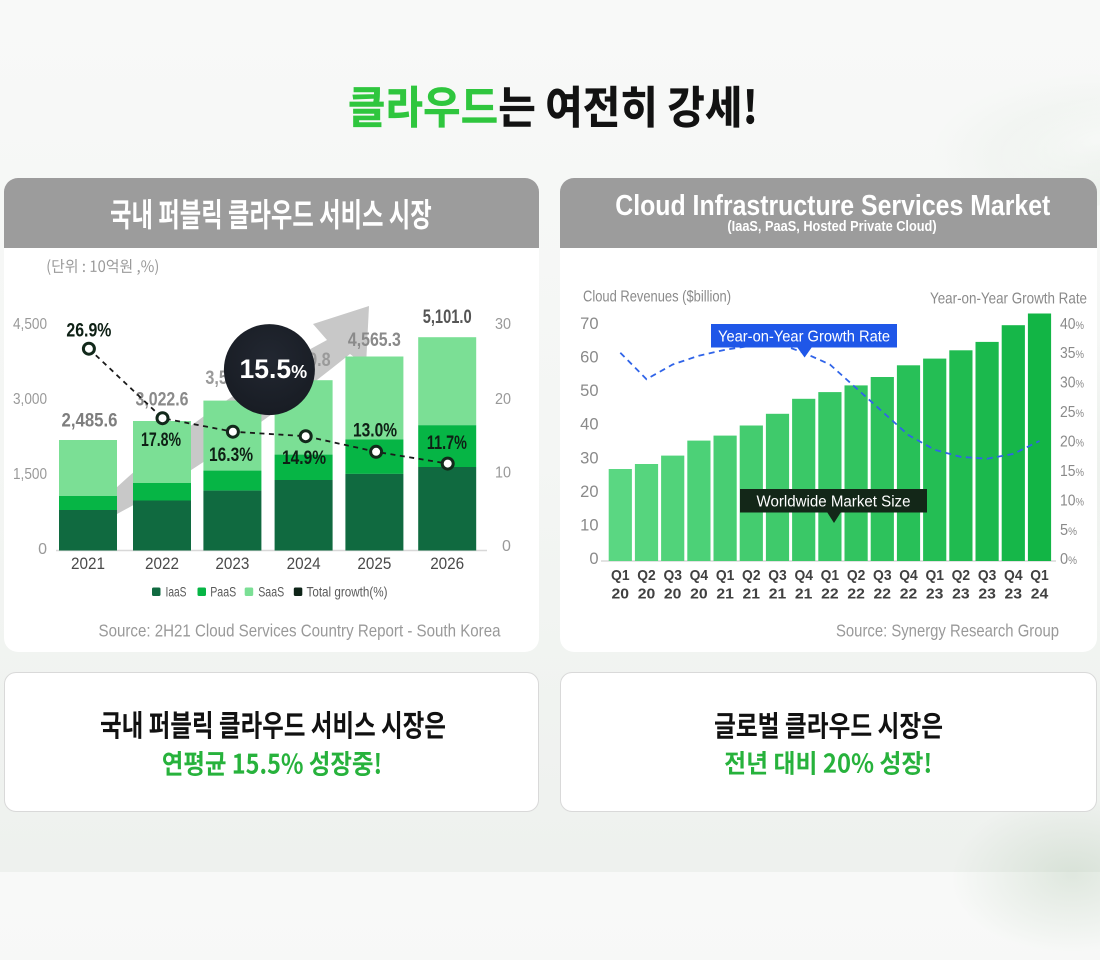 This screenshot has width=1100, height=960. I want to click on svg-text: 25%, so click(1072, 412).